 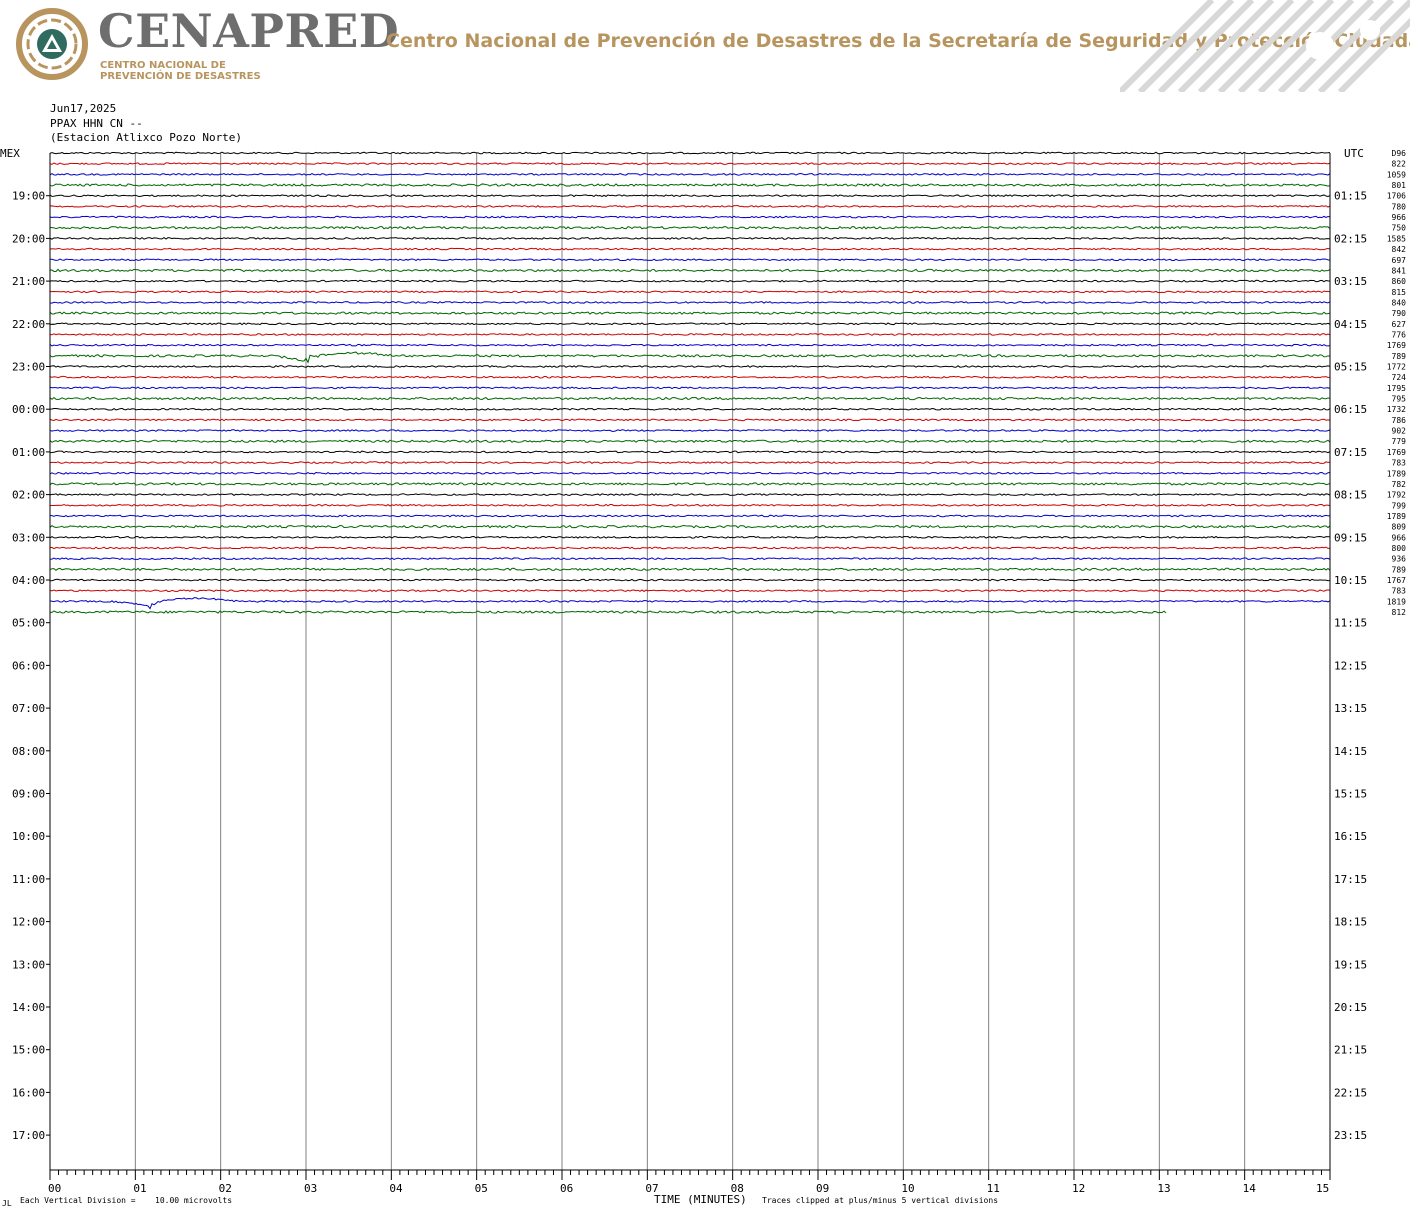 I want to click on brand-subtitle-line1: CENTRO NACIONAL DE, so click(x=163, y=65).